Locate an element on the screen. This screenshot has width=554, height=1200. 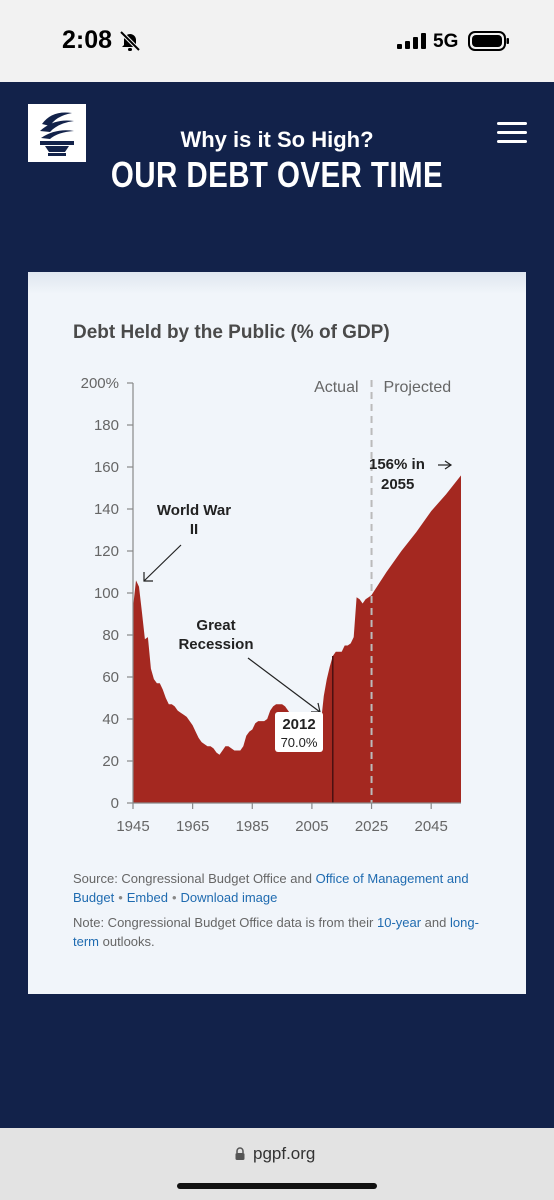
long-term-link: long-term is located at coordinates (276, 932).